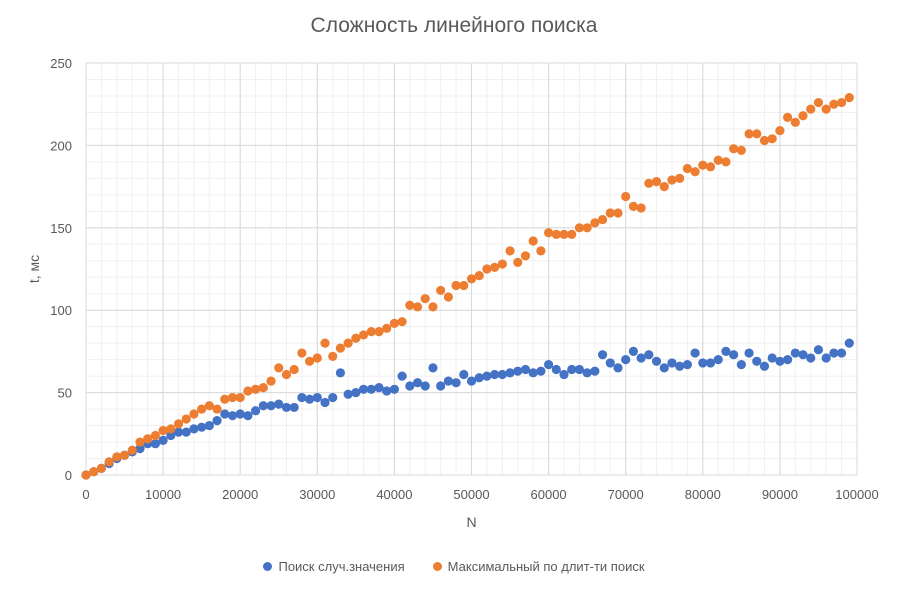 The width and height of the screenshot is (908, 590). Describe the element at coordinates (538, 566) in the screenshot. I see `legend-item-series-2: Максимальный по длит-ти поиск` at that location.